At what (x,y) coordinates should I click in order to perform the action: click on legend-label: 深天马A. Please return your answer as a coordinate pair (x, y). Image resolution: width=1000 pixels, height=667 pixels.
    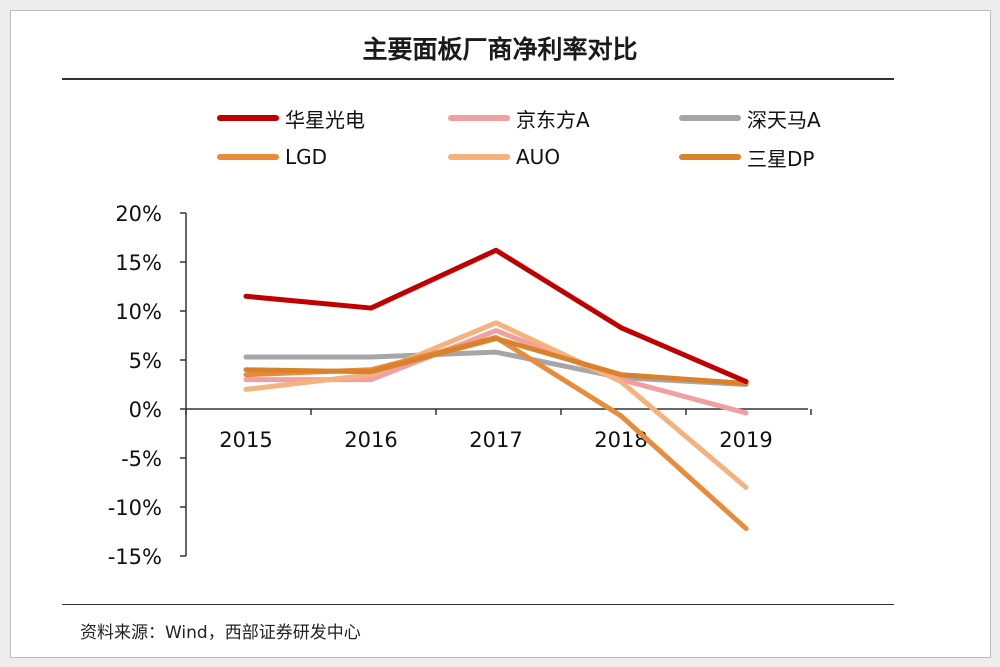
    Looking at the image, I should click on (784, 119).